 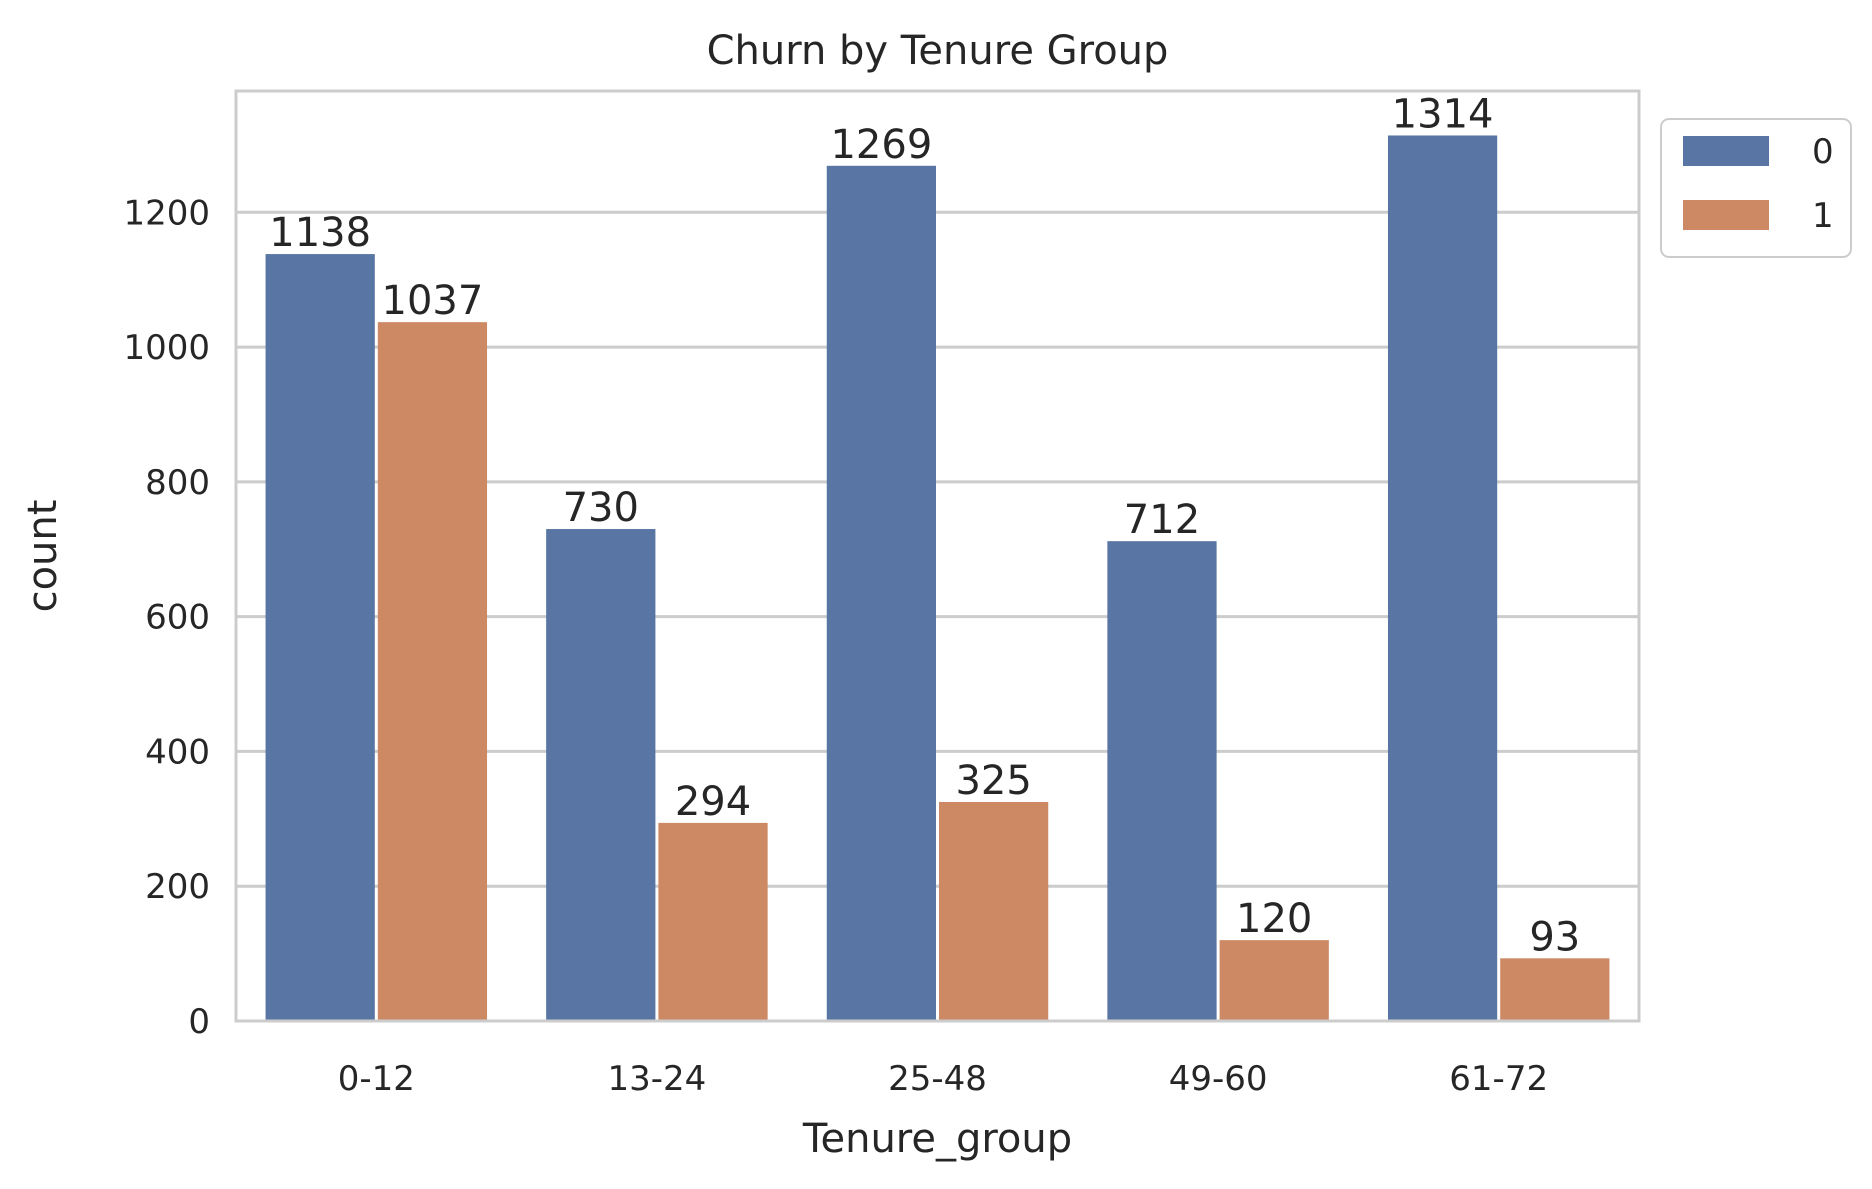 I want to click on legend-label-series-1: 1, so click(x=1823, y=216).